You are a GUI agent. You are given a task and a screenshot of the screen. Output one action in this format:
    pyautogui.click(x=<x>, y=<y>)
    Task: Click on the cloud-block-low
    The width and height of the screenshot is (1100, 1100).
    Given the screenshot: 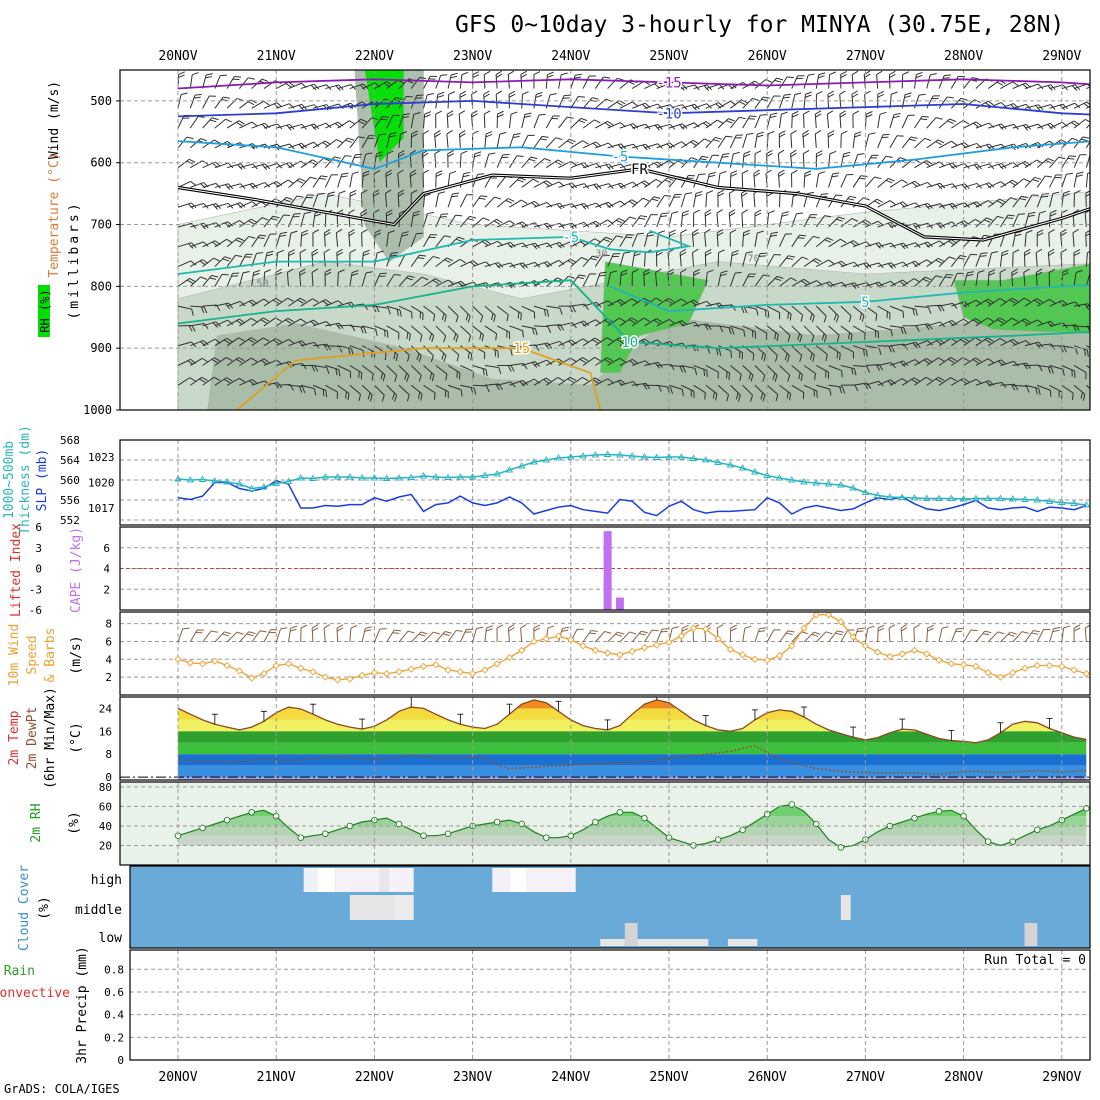 What is the action you would take?
    pyautogui.click(x=673, y=942)
    